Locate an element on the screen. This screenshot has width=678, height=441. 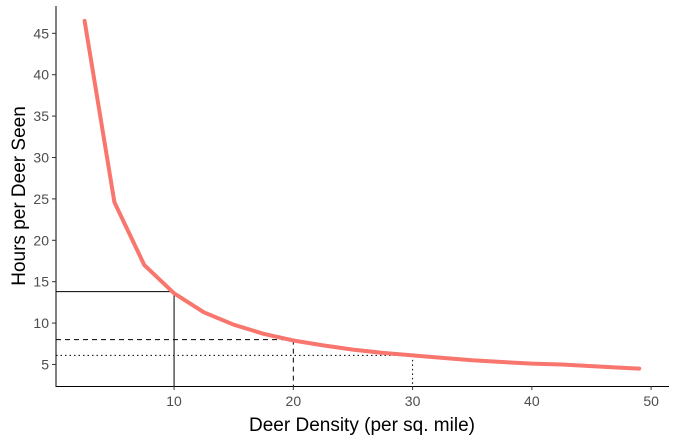
y-tick-label: 15 is located at coordinates (41, 282).